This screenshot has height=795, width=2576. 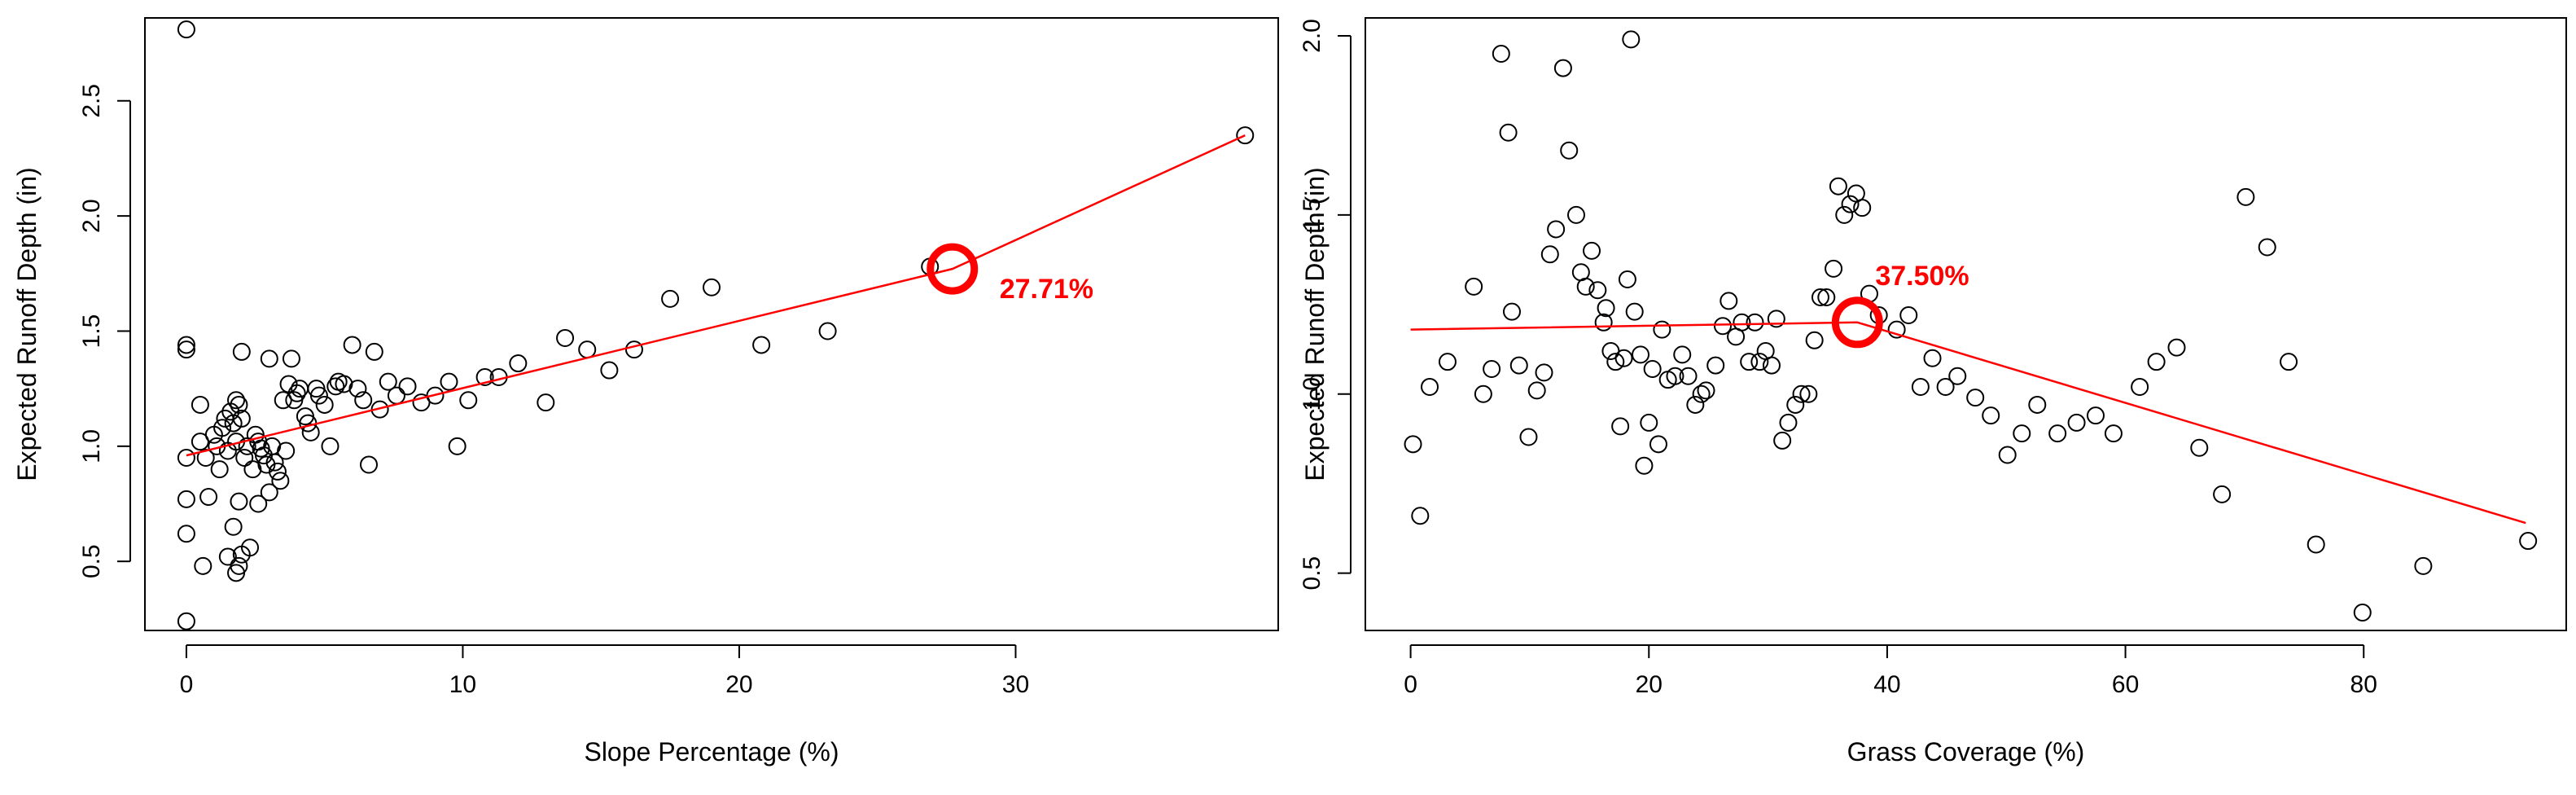 I want to click on x-tick-label: 60, so click(x=2125, y=684).